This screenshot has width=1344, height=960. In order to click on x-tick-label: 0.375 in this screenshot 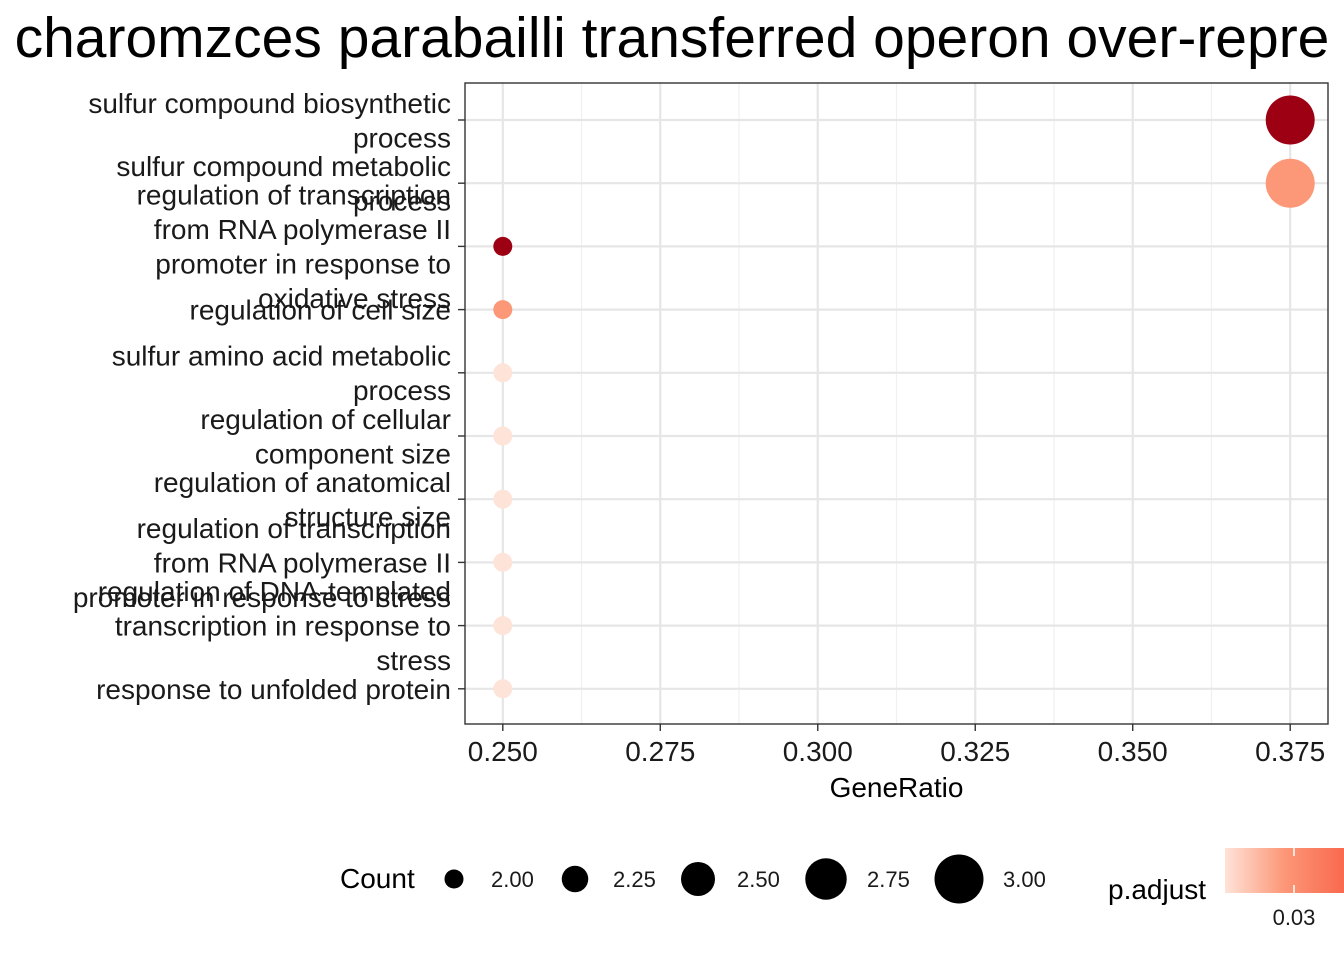, I will do `click(1290, 751)`.